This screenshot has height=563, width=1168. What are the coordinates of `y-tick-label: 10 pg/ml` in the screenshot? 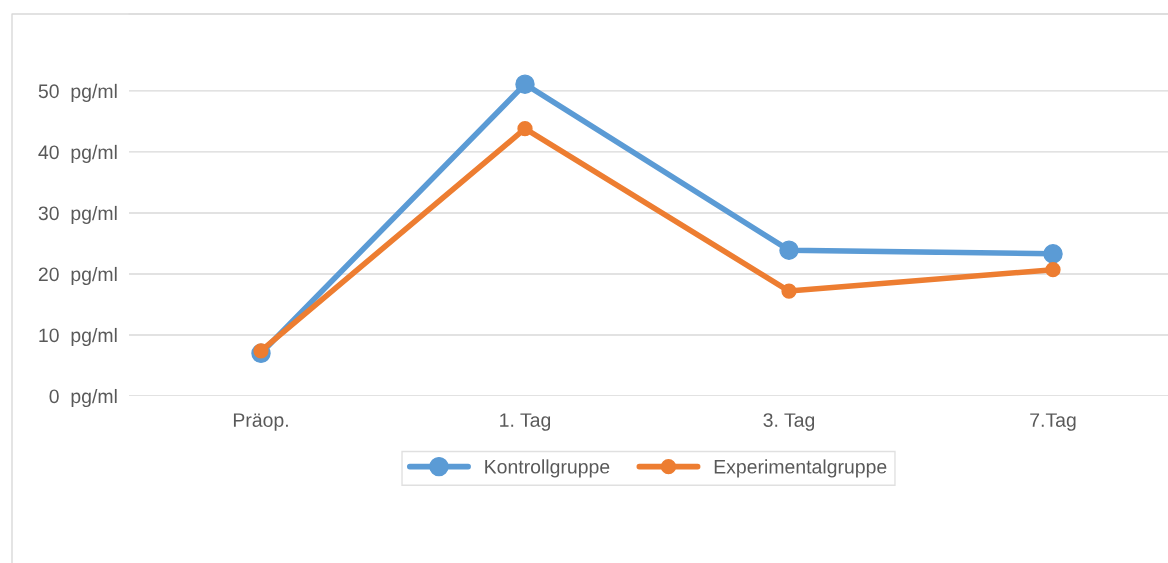 It's located at (78, 337).